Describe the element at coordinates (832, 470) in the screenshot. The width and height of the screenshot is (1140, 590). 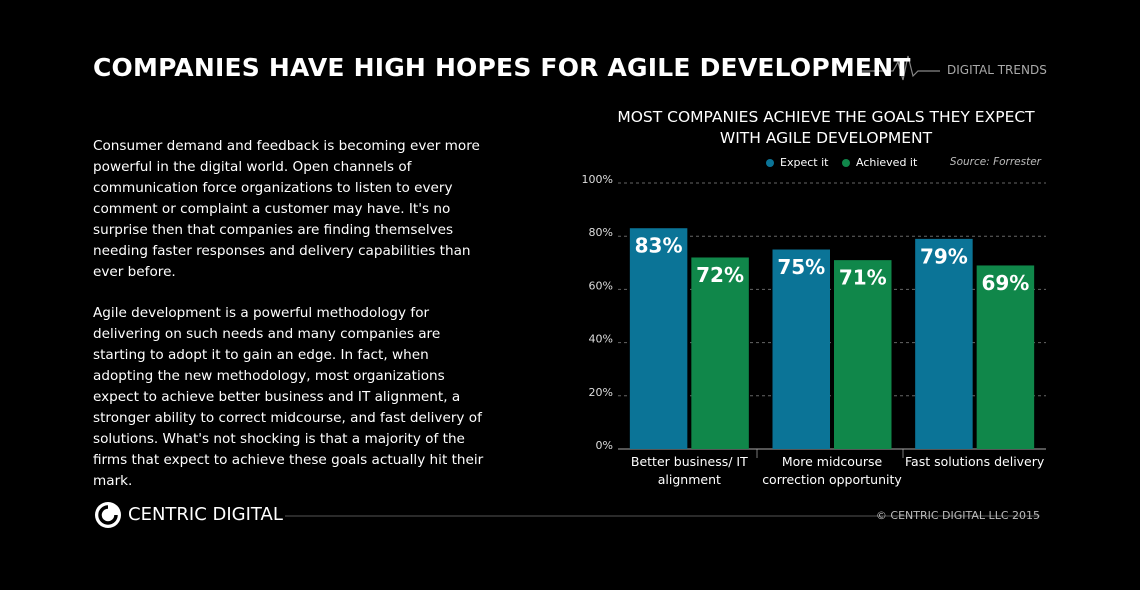
I see `x-tick-label: More midcourse correction opportunity` at that location.